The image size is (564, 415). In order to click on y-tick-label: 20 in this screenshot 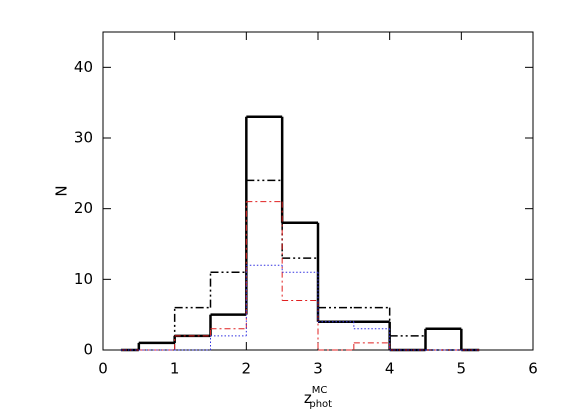, I will do `click(83, 208)`.